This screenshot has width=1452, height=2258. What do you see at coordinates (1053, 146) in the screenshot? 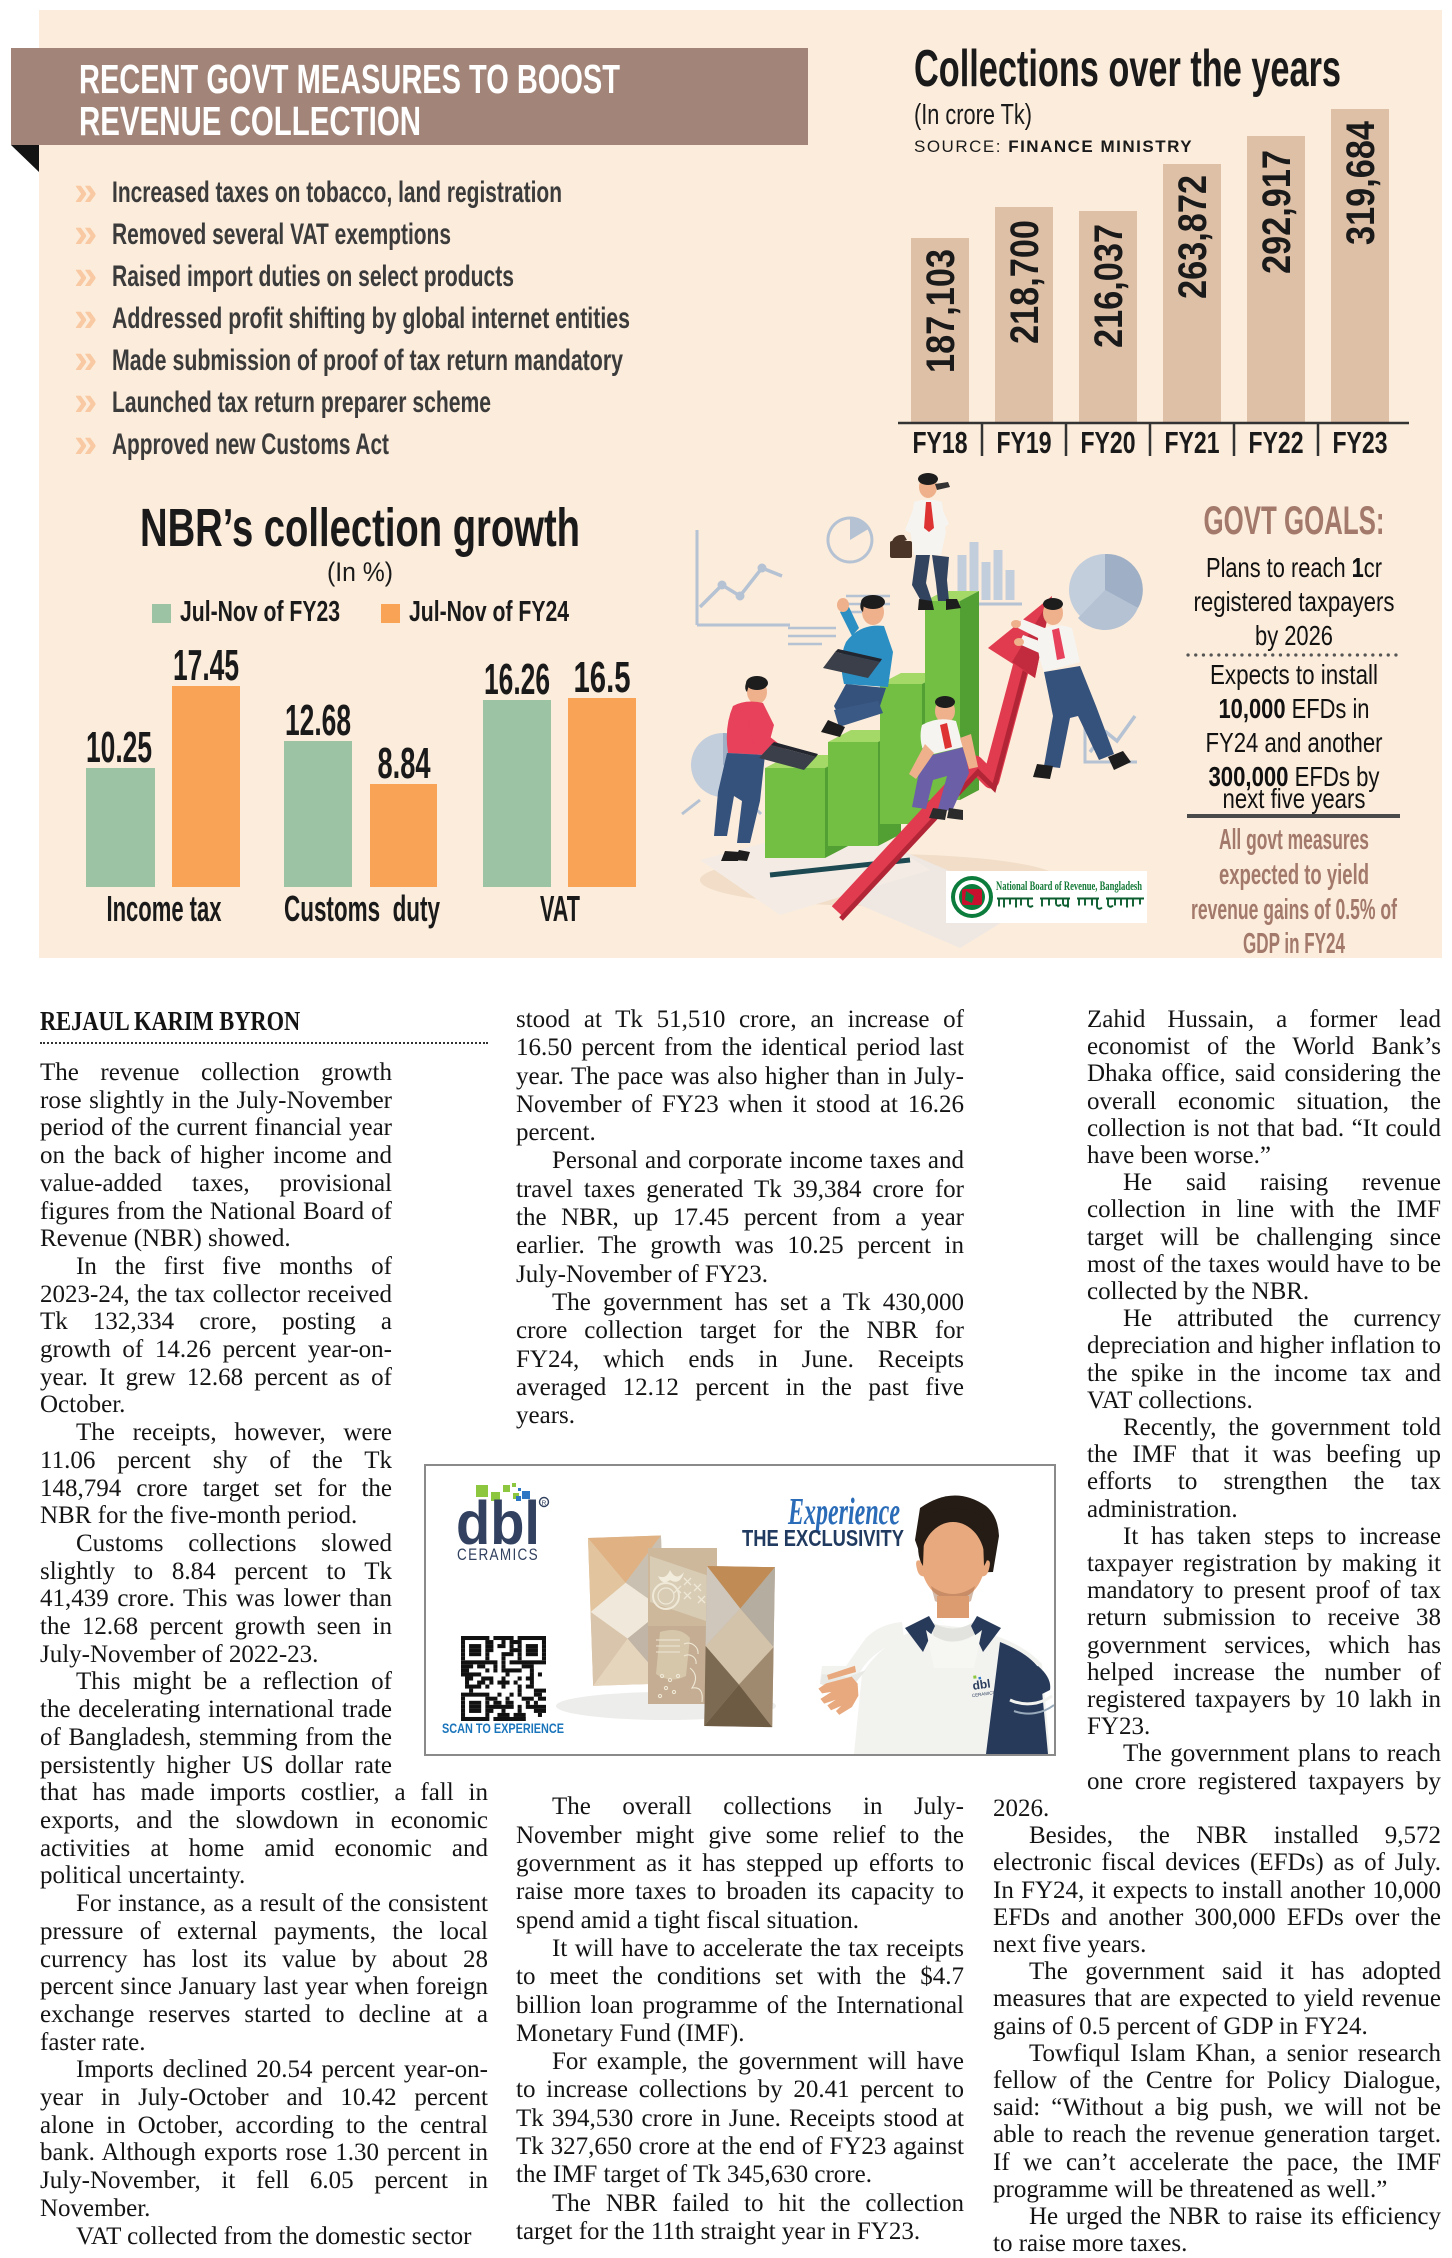
I see `svg-text: SOURCE: FINANCE MINISTRY` at bounding box center [1053, 146].